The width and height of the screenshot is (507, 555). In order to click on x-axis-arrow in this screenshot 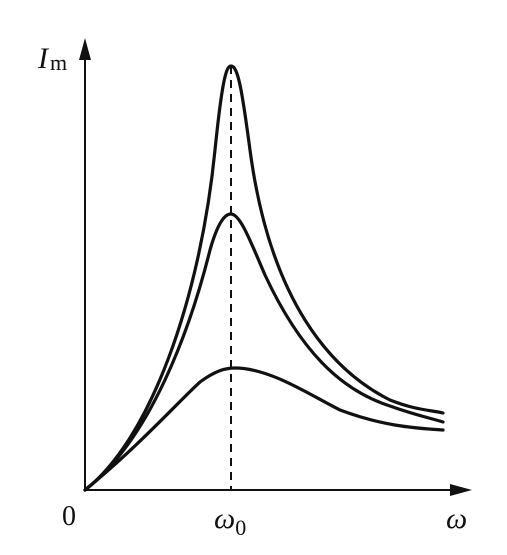, I will do `click(461, 490)`.